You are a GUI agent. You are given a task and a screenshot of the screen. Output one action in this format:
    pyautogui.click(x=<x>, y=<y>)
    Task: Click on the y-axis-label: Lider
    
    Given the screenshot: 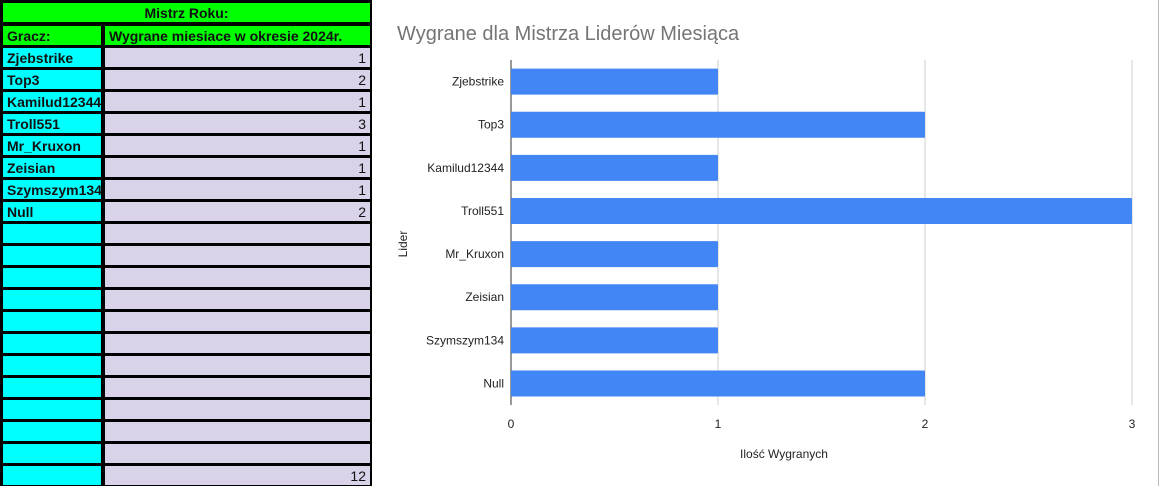 What is the action you would take?
    pyautogui.click(x=403, y=244)
    